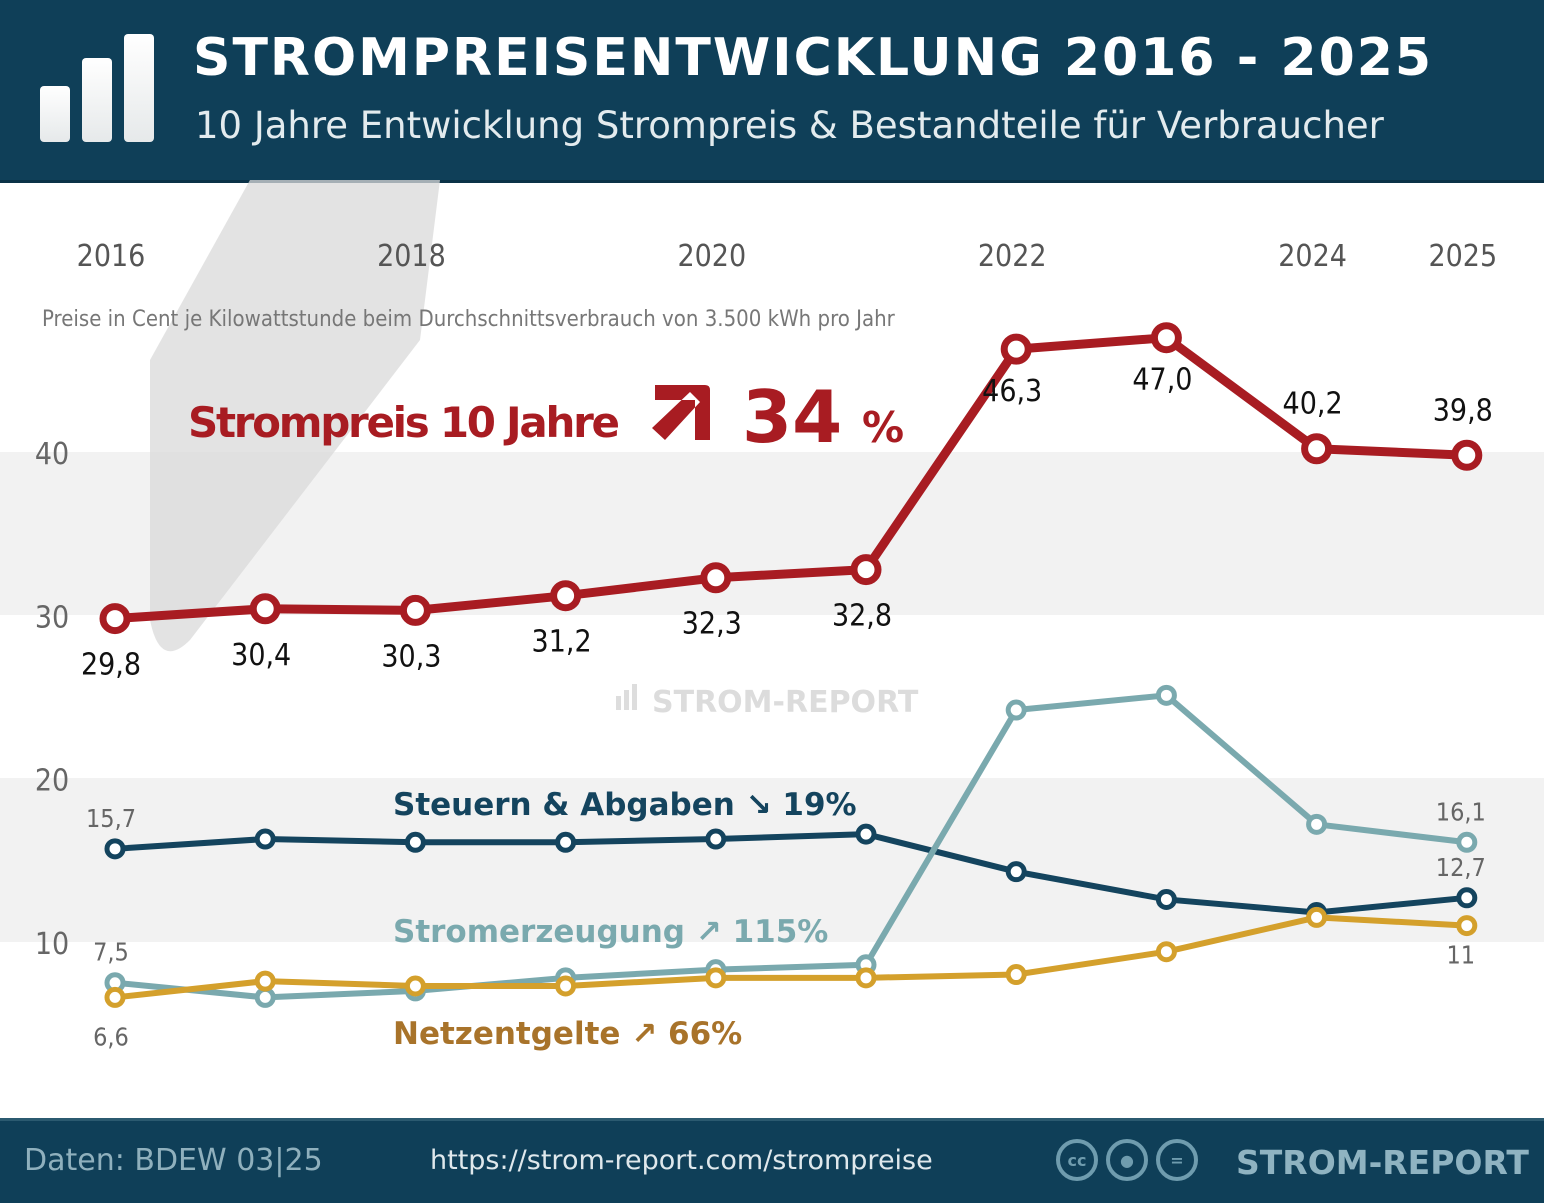 Image resolution: width=1544 pixels, height=1203 pixels. What do you see at coordinates (1461, 811) in the screenshot?
I see `data-label: 16,1` at bounding box center [1461, 811].